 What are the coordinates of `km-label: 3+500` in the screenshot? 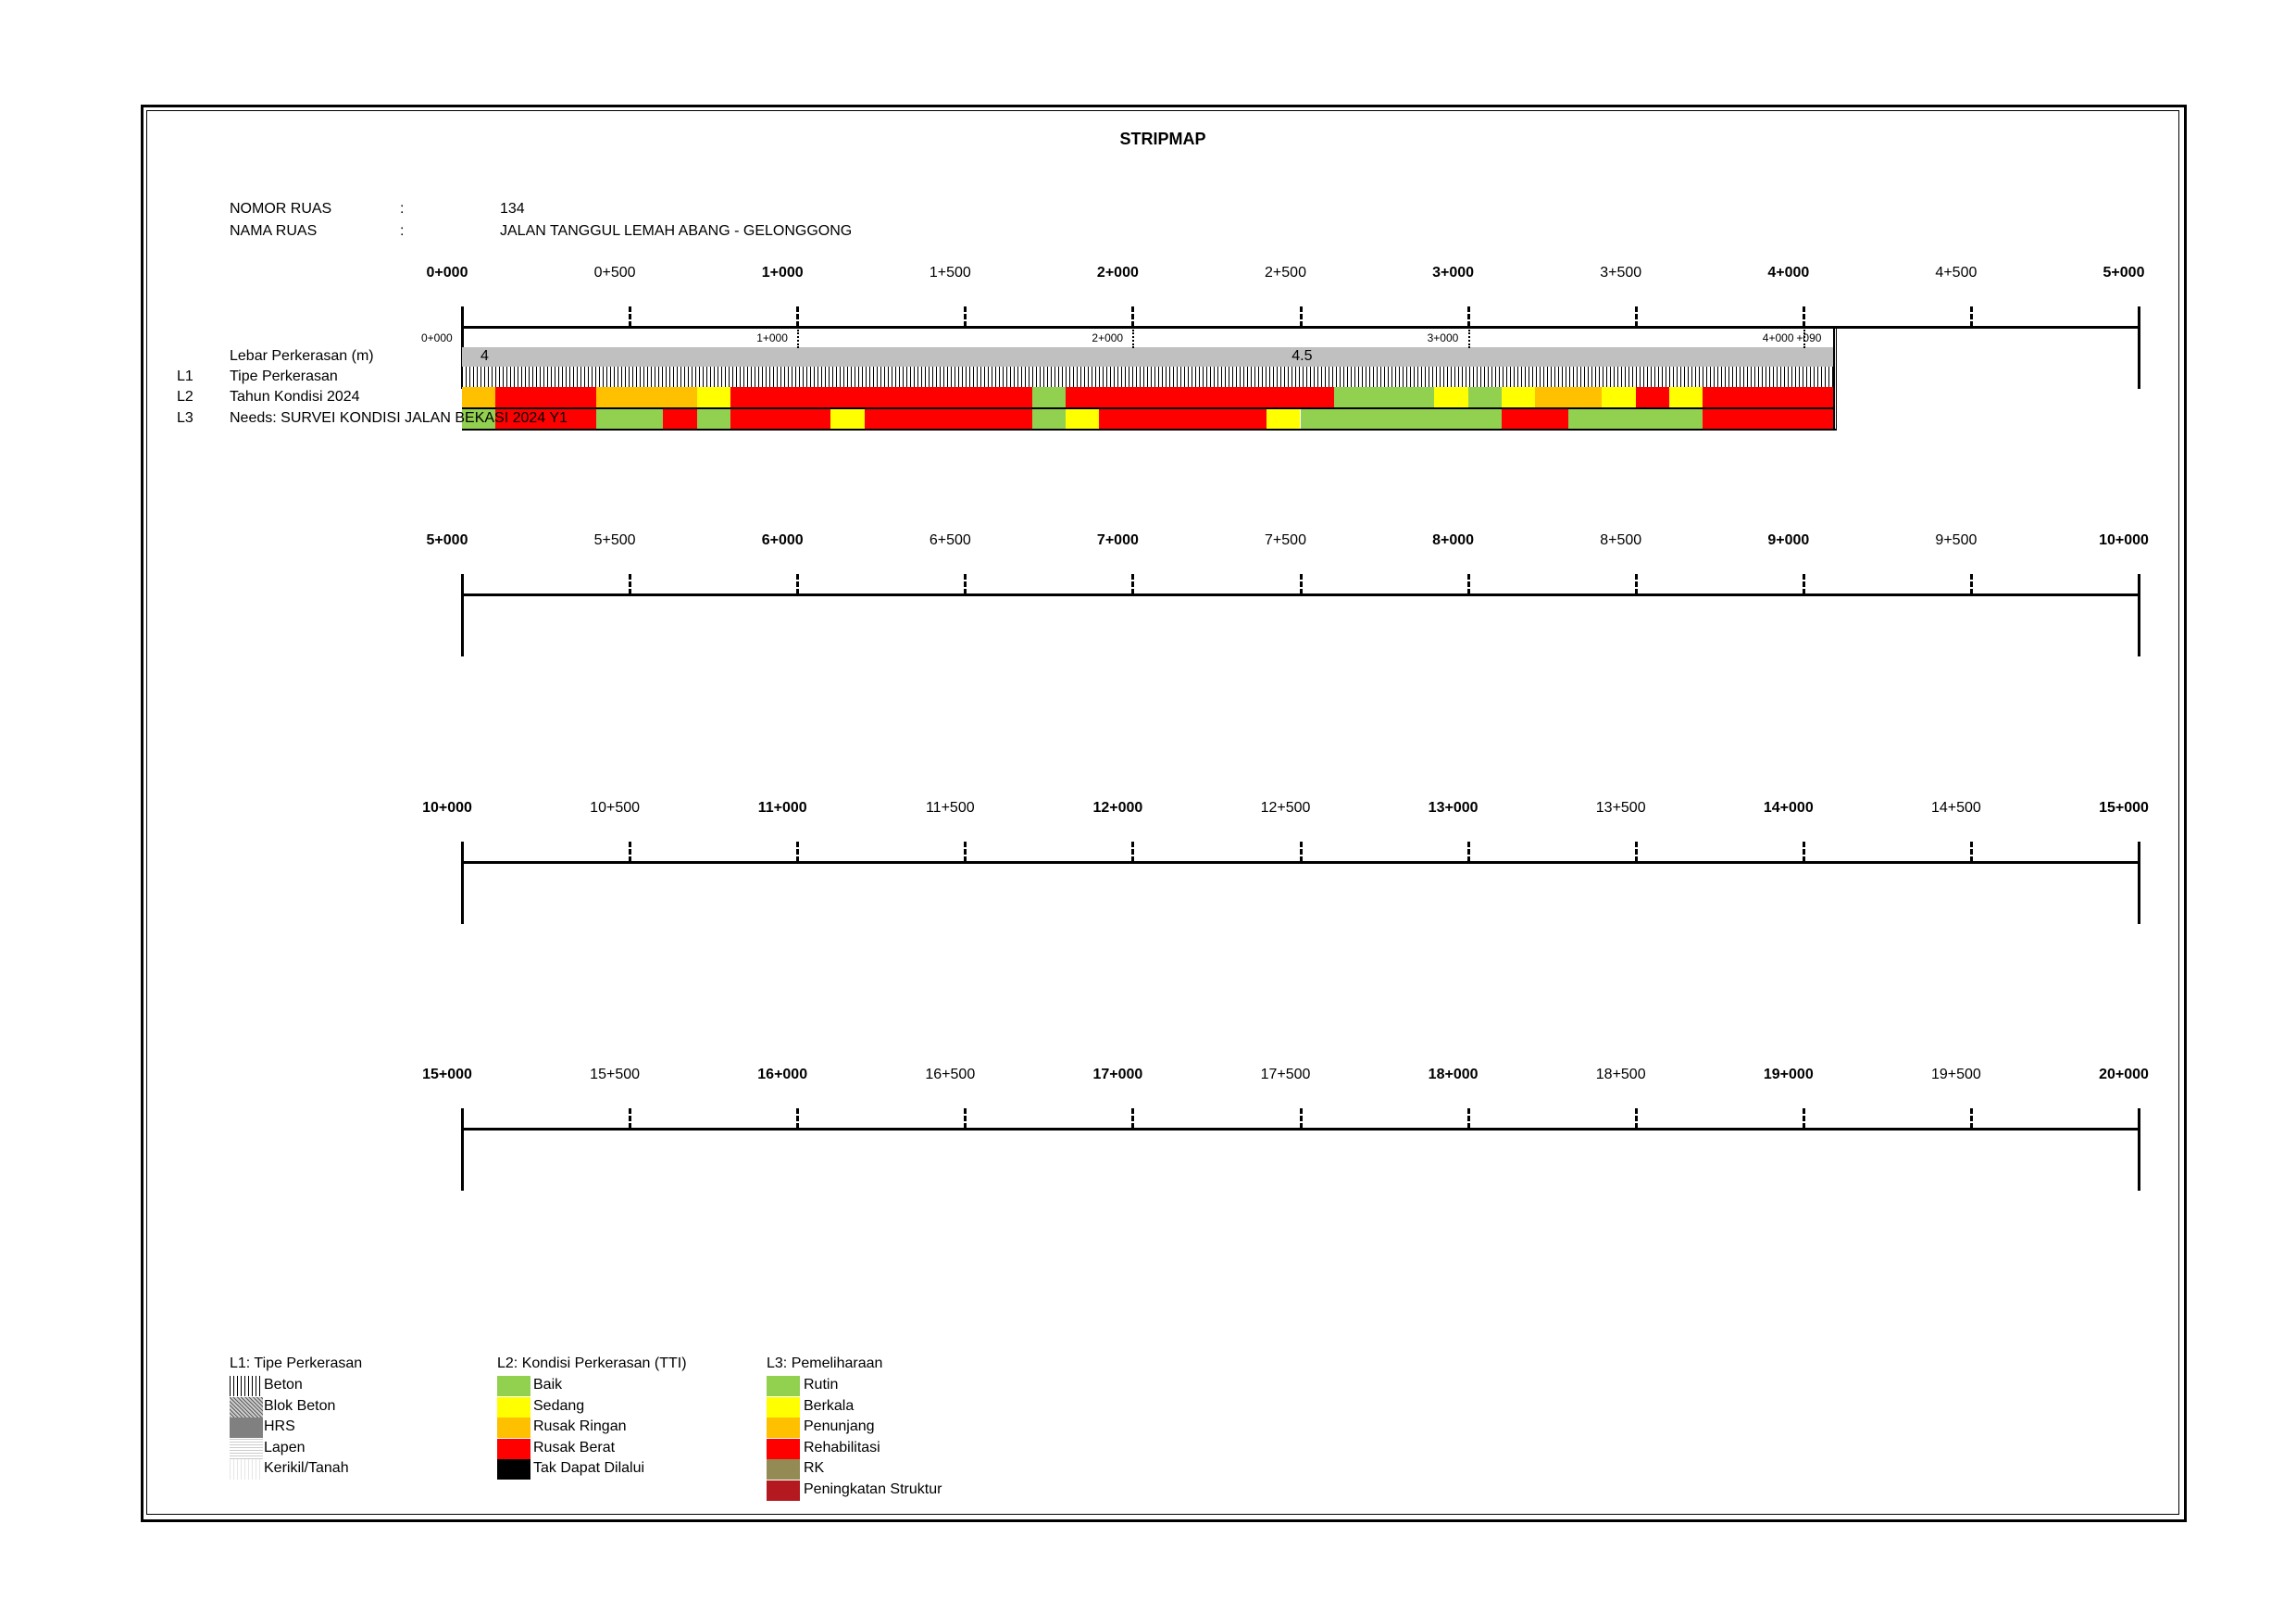 It's located at (1621, 273).